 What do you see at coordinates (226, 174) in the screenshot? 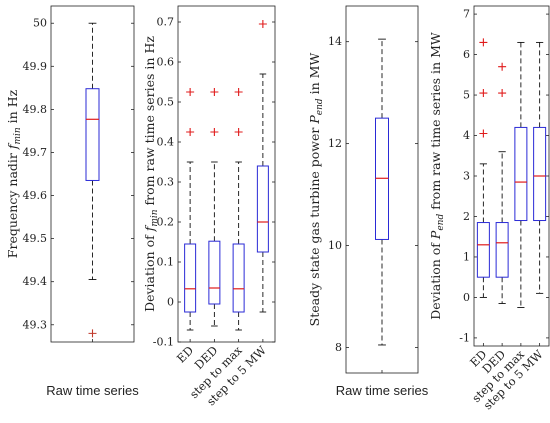
I see `plot-frame` at bounding box center [226, 174].